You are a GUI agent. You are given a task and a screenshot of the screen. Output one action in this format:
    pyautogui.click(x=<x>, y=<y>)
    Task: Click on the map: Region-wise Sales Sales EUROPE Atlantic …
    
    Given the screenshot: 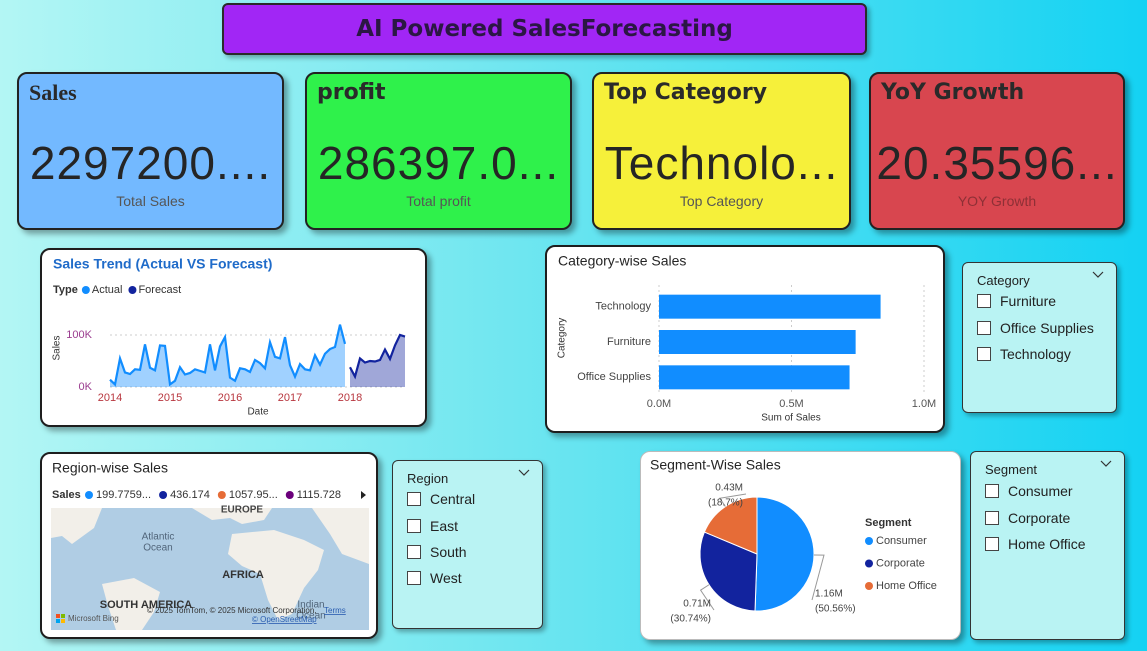 What is the action you would take?
    pyautogui.click(x=210, y=545)
    